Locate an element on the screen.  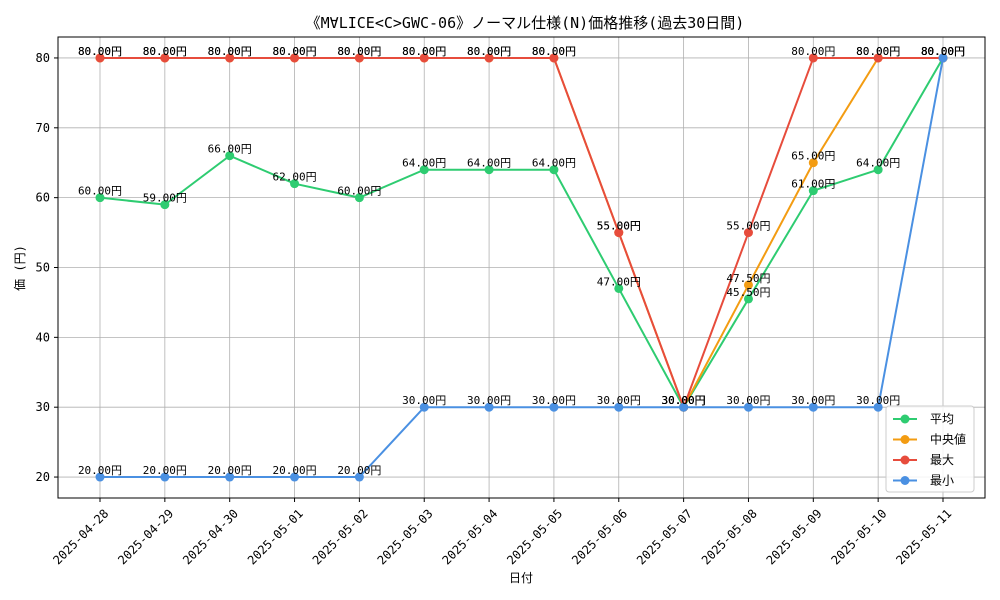
data-label: 59.00円 is located at coordinates (165, 198).